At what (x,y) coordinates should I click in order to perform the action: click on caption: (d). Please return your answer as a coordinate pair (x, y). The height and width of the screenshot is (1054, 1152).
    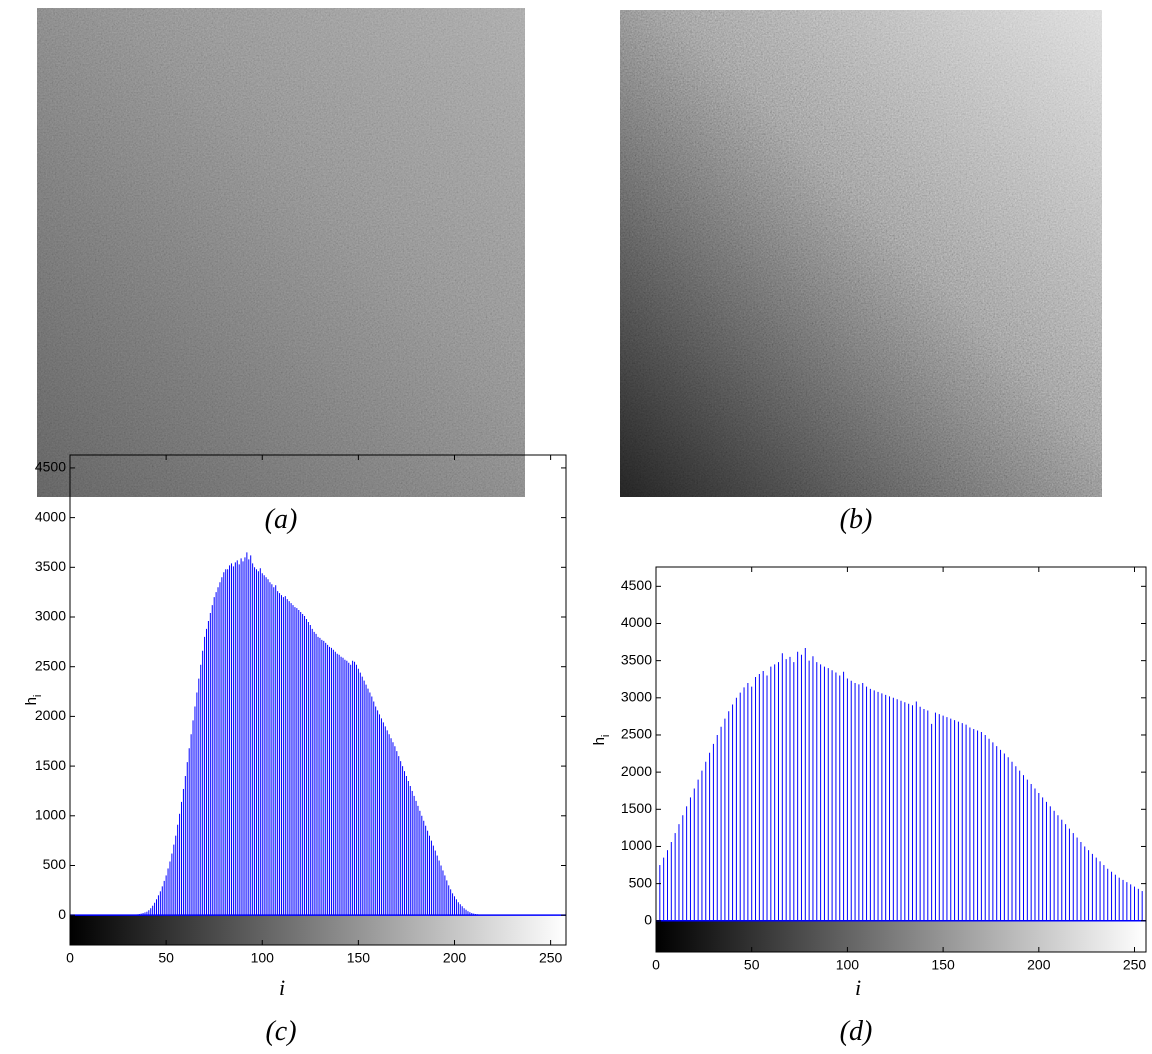
    Looking at the image, I should click on (856, 1031).